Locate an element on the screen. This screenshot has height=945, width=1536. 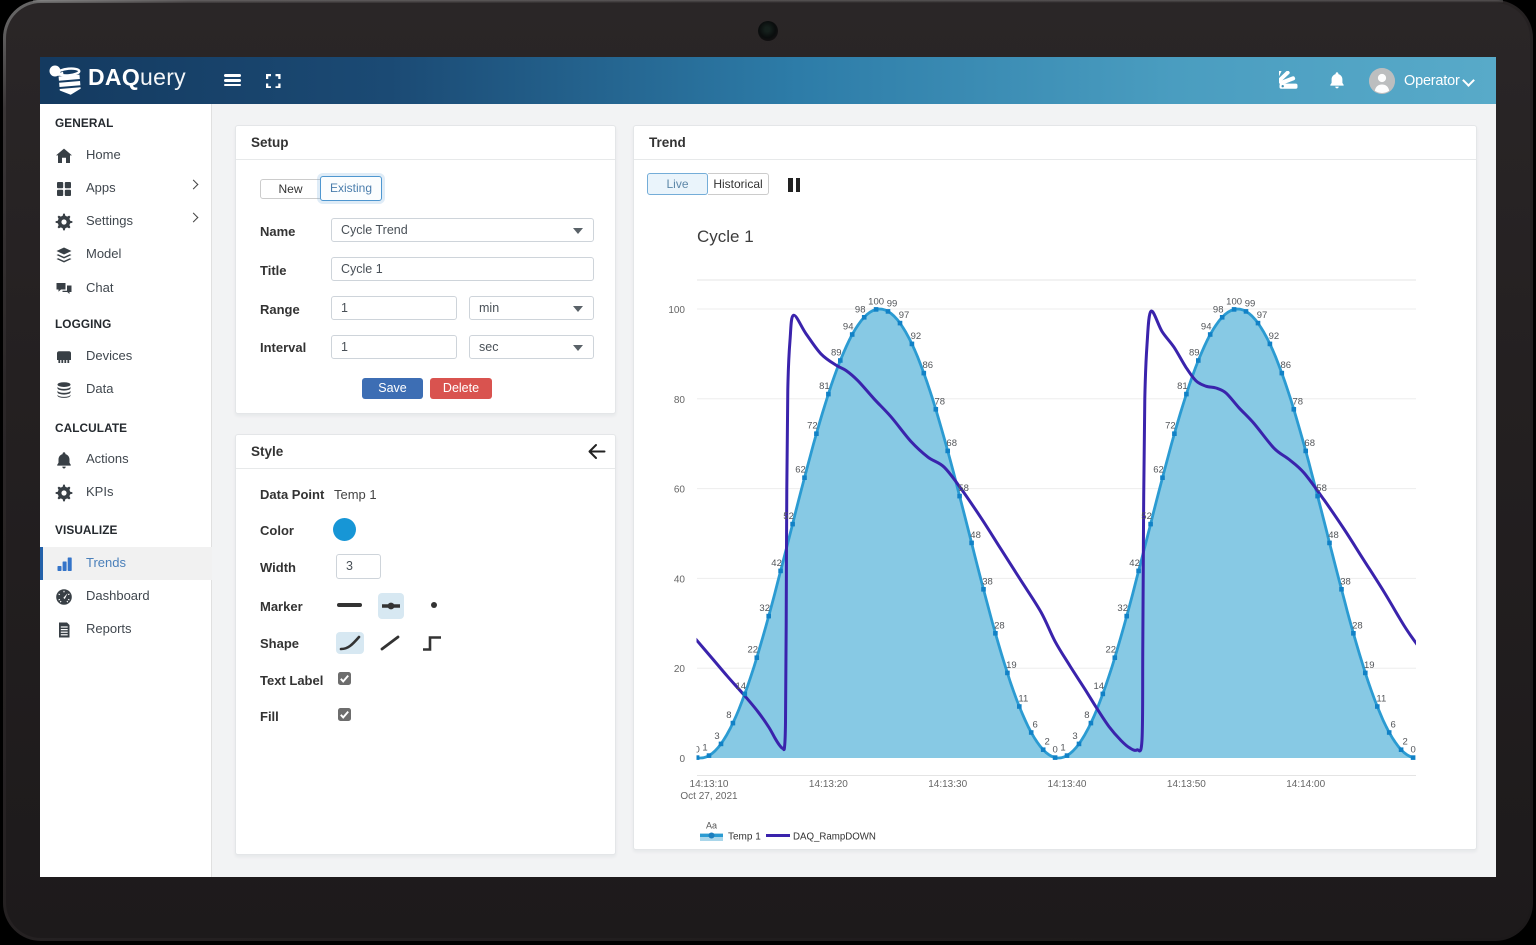
svg-text: 20 is located at coordinates (680, 669).